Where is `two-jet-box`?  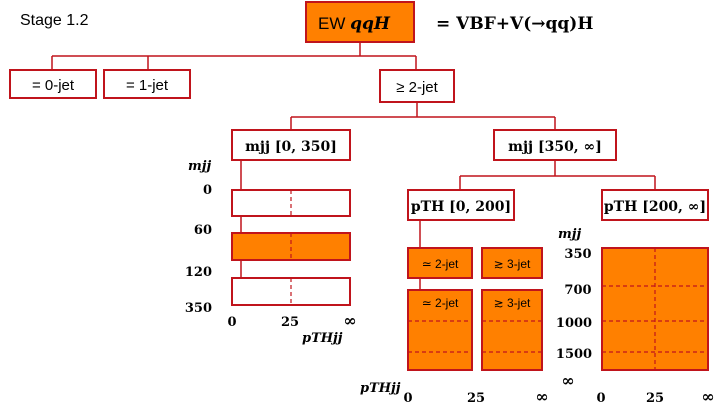 two-jet-box is located at coordinates (417, 86).